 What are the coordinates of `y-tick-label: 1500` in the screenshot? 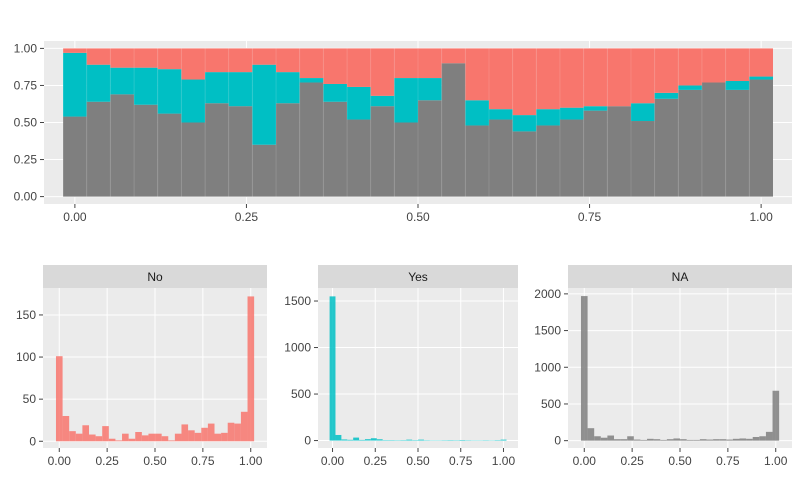 It's located at (547, 331).